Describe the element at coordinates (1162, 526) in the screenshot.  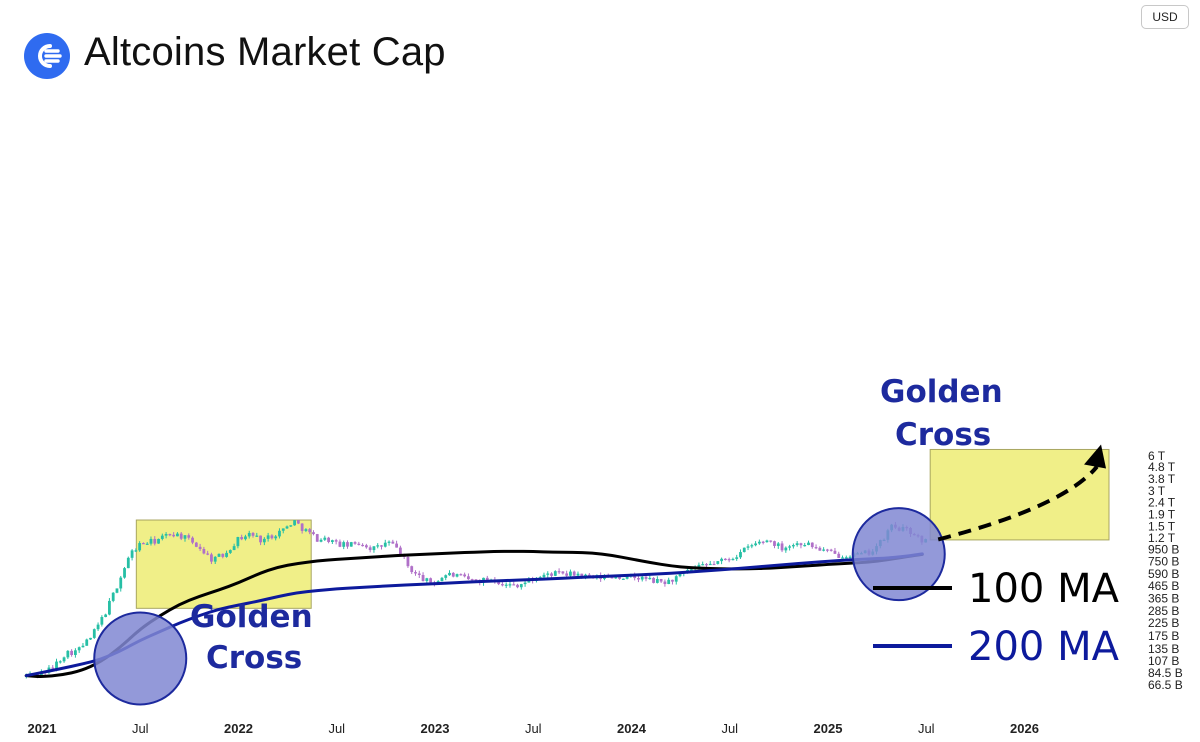
I see `y-tick-label: 1.5 T` at that location.